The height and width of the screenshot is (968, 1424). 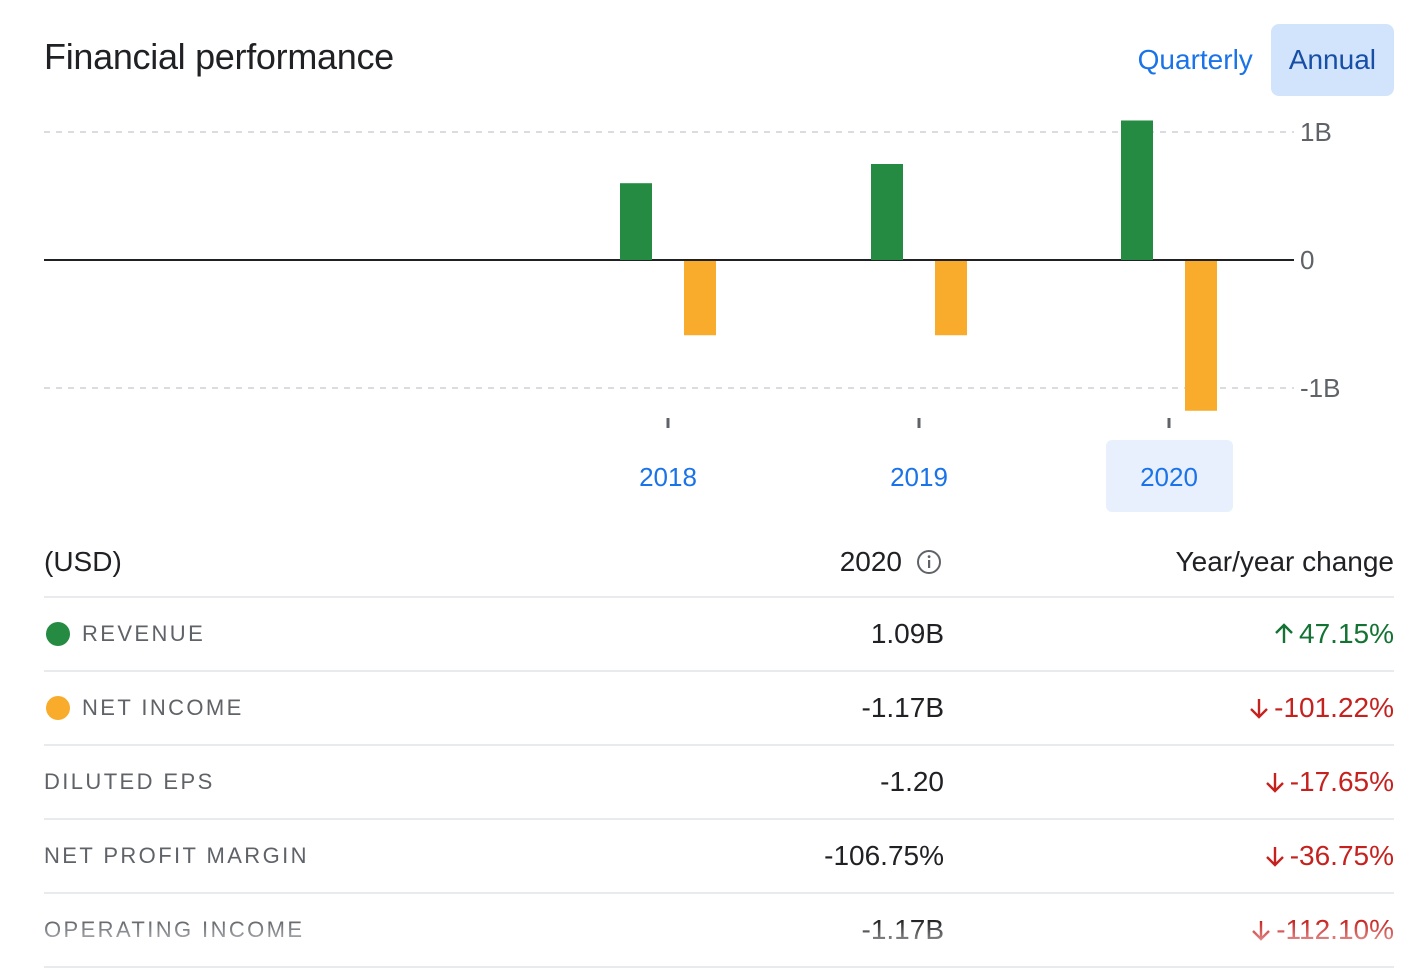 I want to click on row-label: NET PROFIT MARGIN, so click(x=176, y=855).